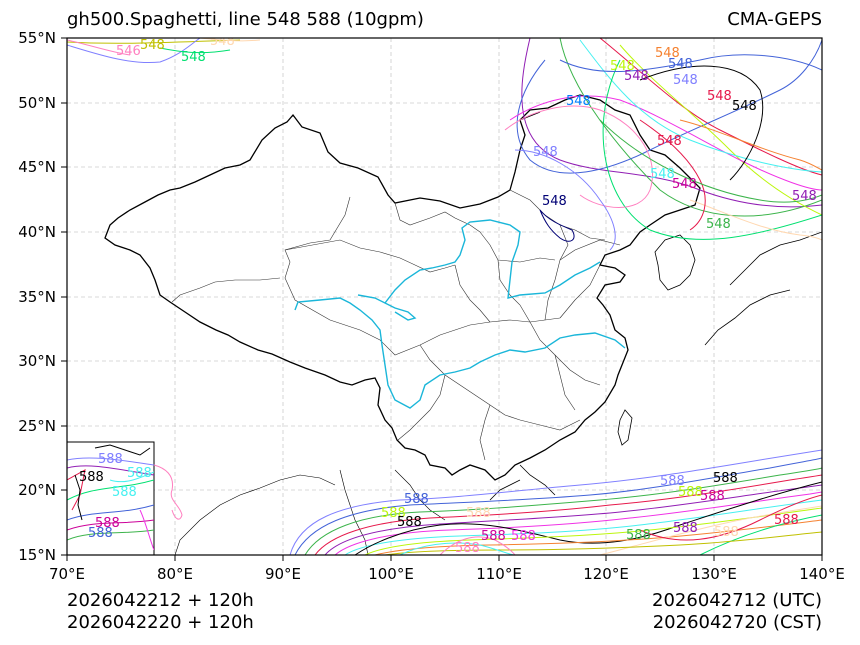 The height and width of the screenshot is (645, 860). Describe the element at coordinates (37, 426) in the screenshot. I see `lat-label: 25°N` at that location.